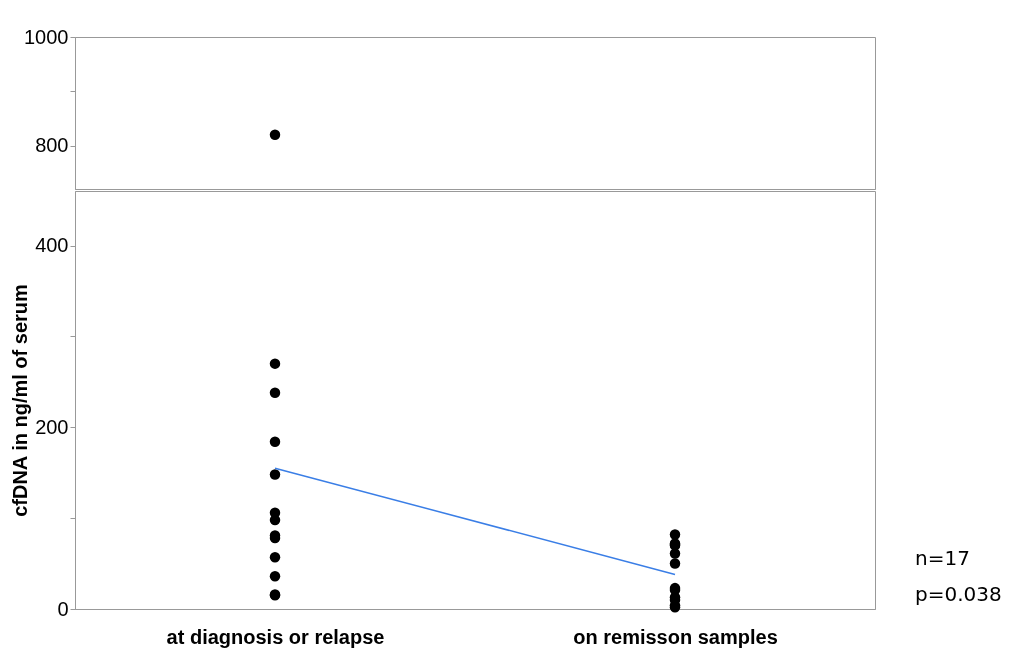 The width and height of the screenshot is (1009, 666). Describe the element at coordinates (675, 636) in the screenshot. I see `x-tick-label: on remisson samples` at that location.